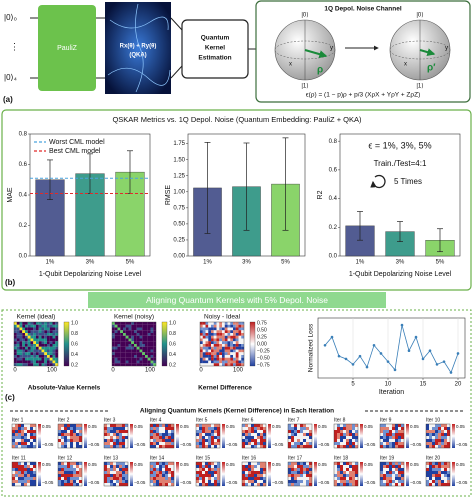 Image resolution: width=474 pixels, height=498 pixels. Describe the element at coordinates (131, 474) in the screenshot. I see `colorbar` at that location.